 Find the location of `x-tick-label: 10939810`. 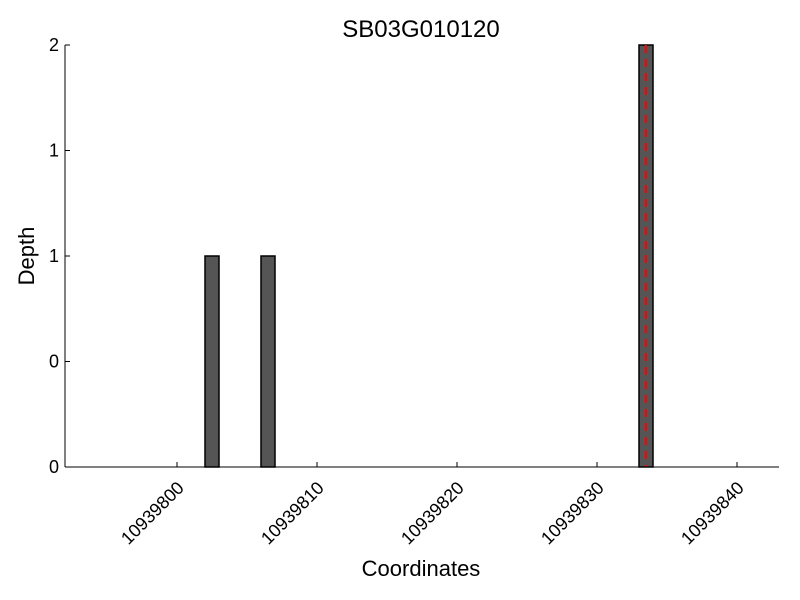

x-tick-label: 10939810 is located at coordinates (292, 513).